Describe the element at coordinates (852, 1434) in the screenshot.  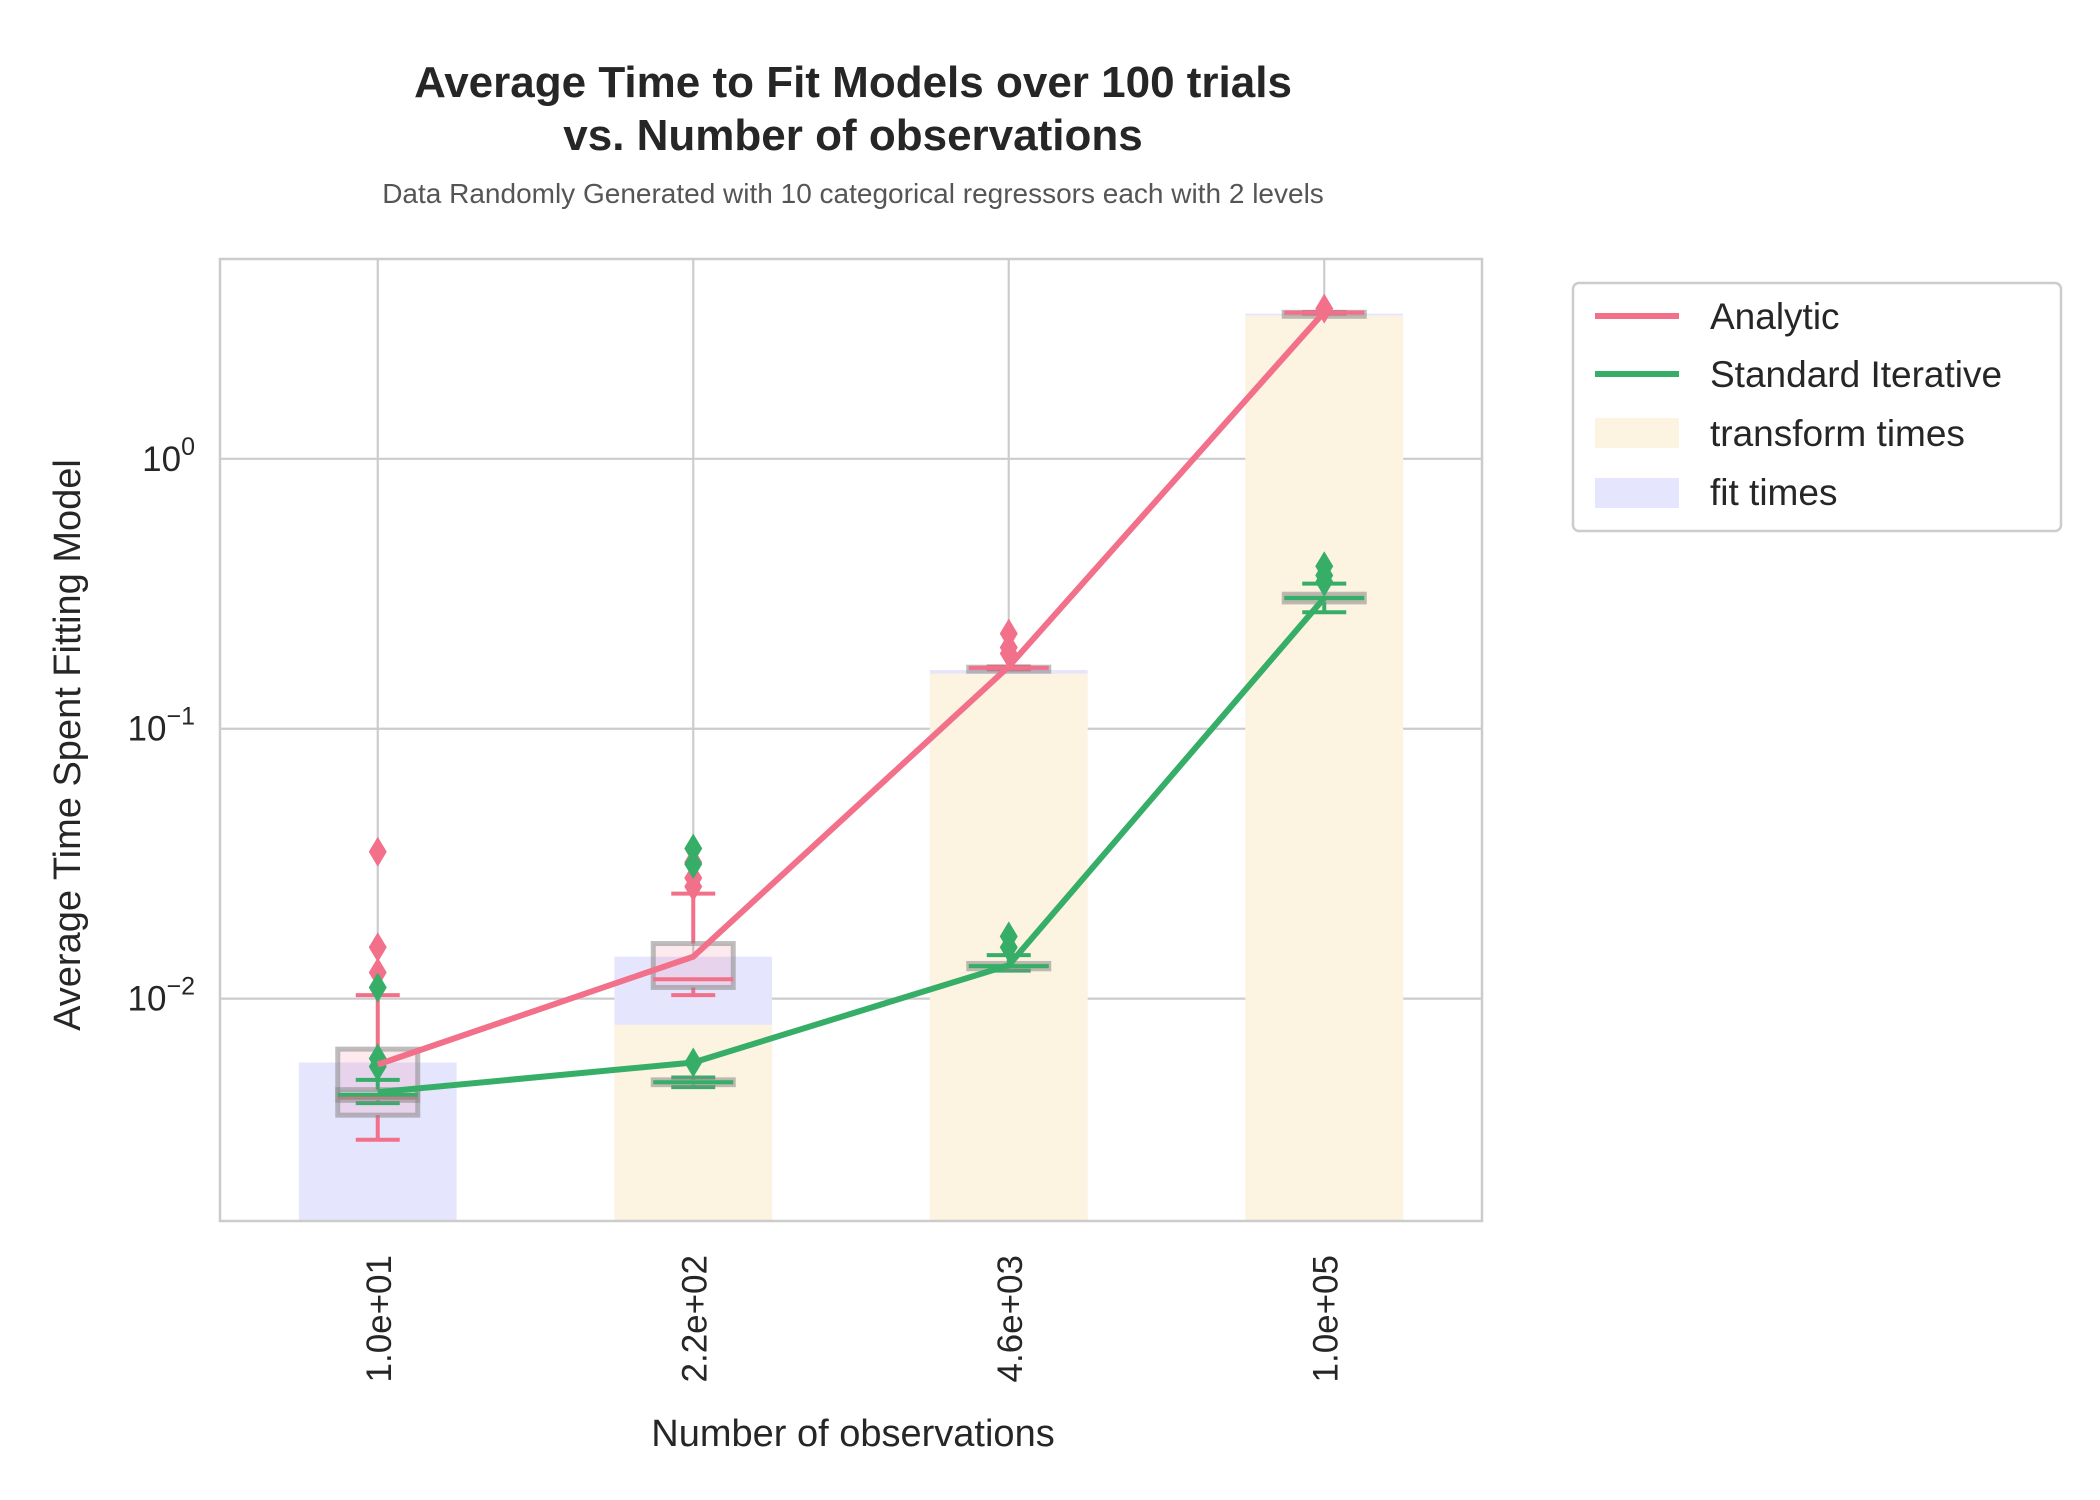
I see `x-axis-label: Number of observations` at that location.